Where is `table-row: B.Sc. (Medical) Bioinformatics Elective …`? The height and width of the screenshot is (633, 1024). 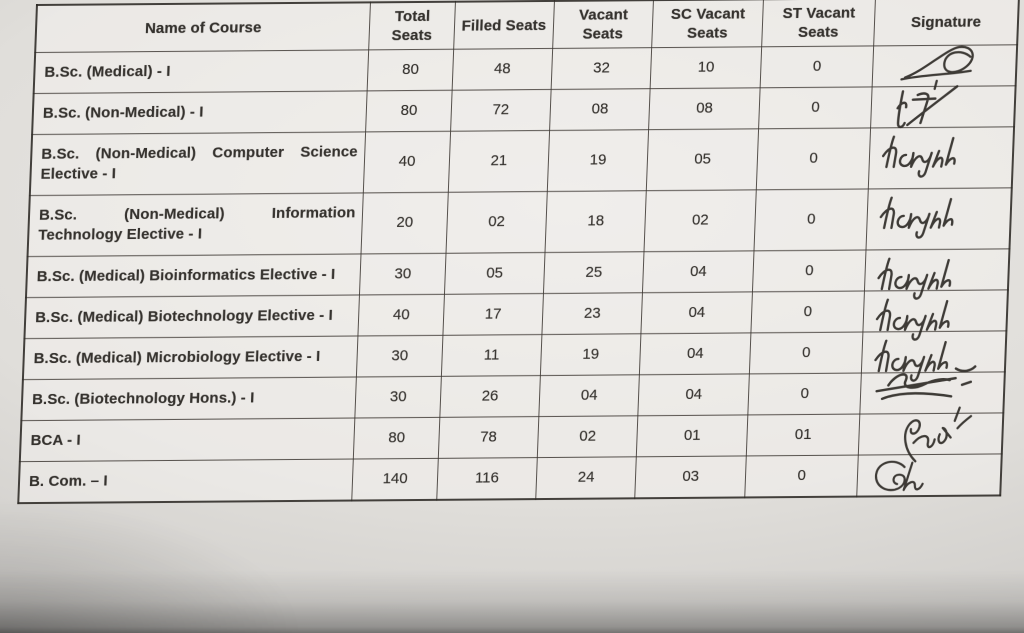 table-row: B.Sc. (Medical) Bioinformatics Elective … is located at coordinates (517, 274).